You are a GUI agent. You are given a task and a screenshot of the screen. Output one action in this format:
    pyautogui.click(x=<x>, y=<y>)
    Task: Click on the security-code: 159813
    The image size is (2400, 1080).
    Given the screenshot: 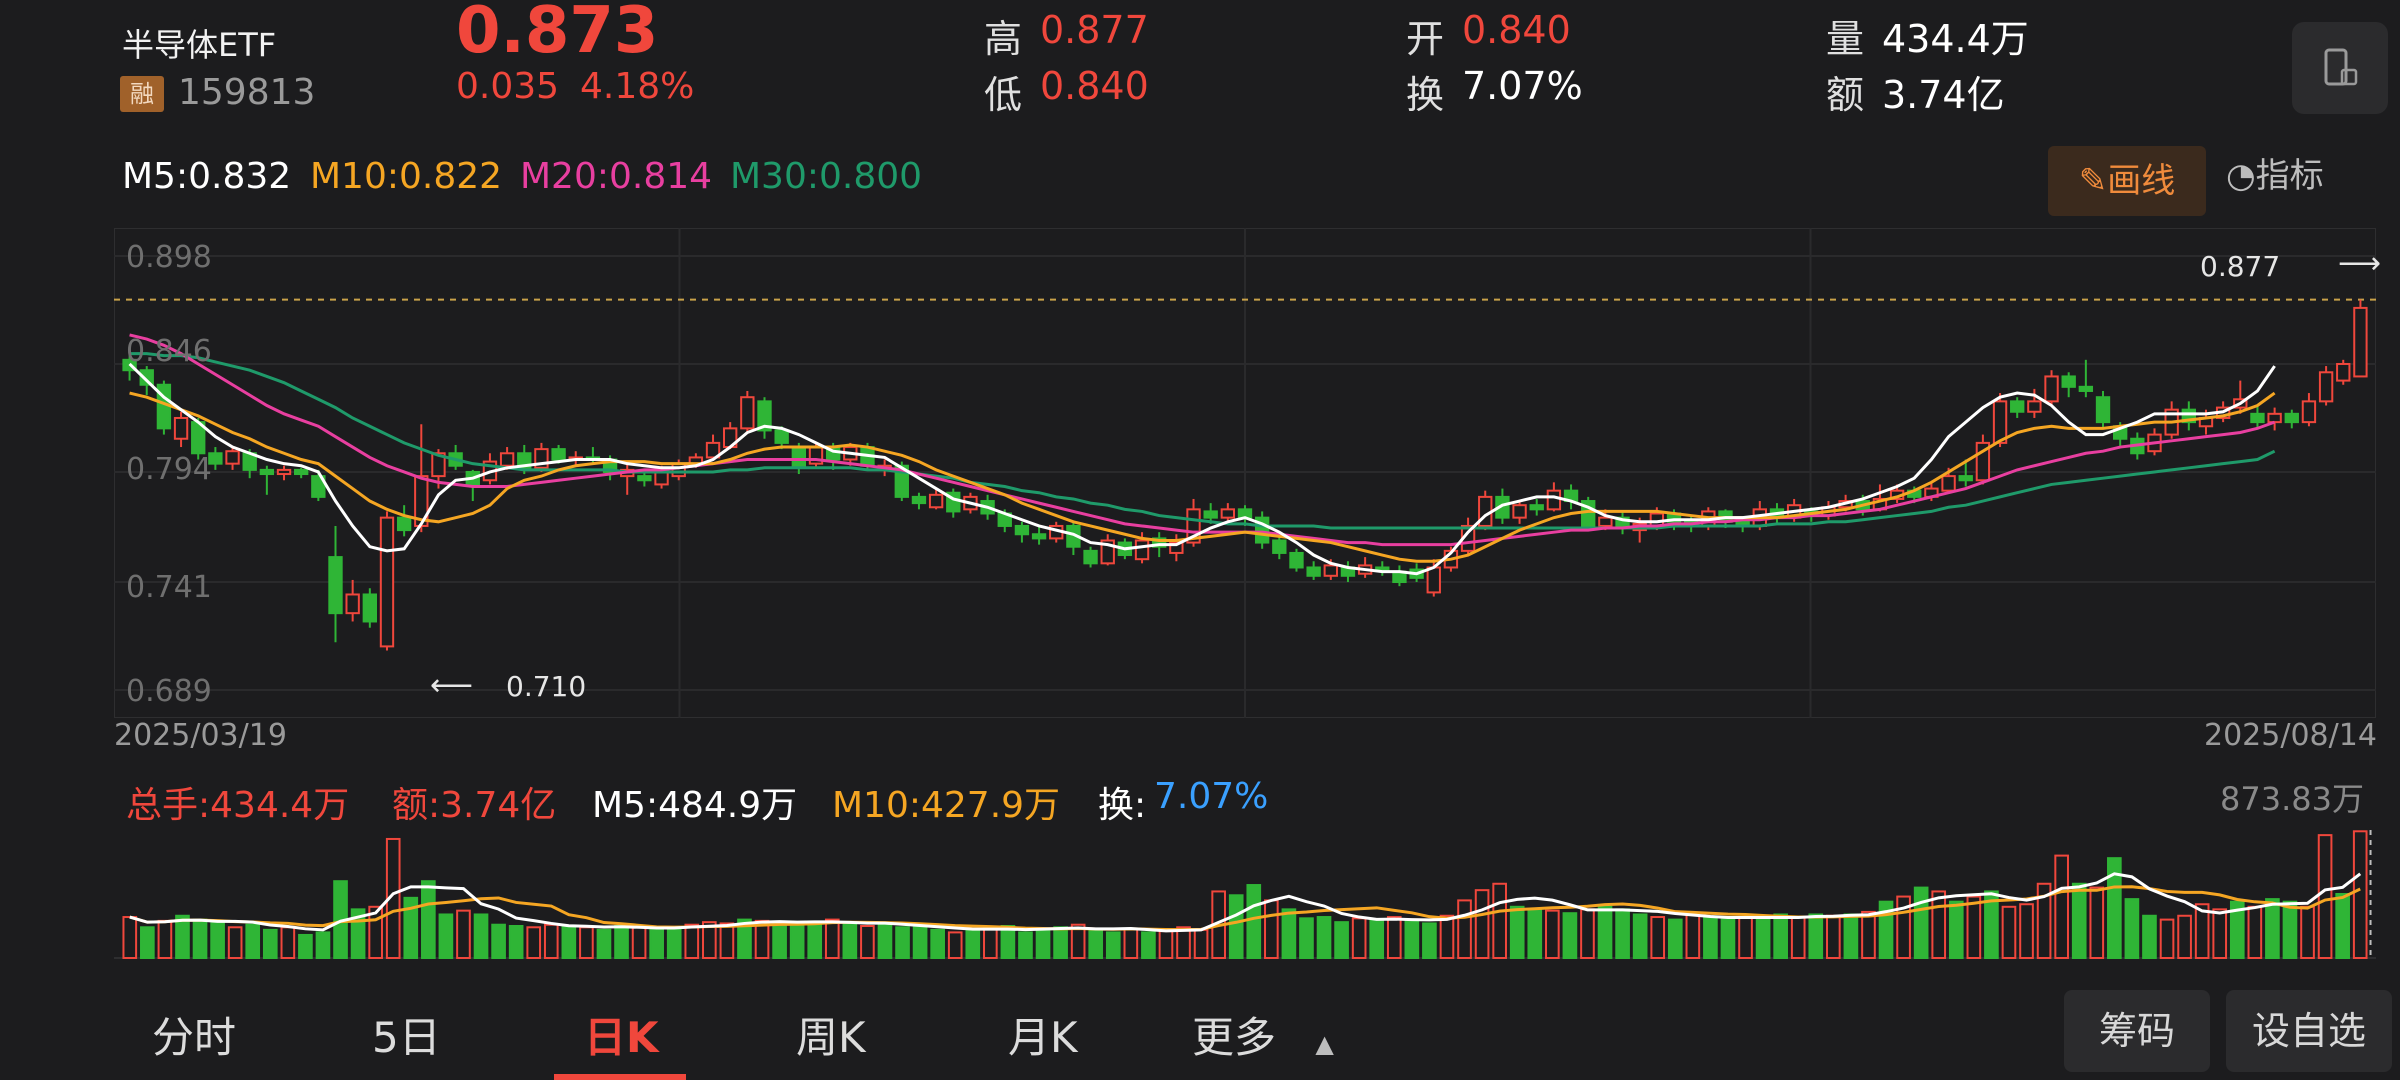 What is the action you would take?
    pyautogui.click(x=247, y=92)
    